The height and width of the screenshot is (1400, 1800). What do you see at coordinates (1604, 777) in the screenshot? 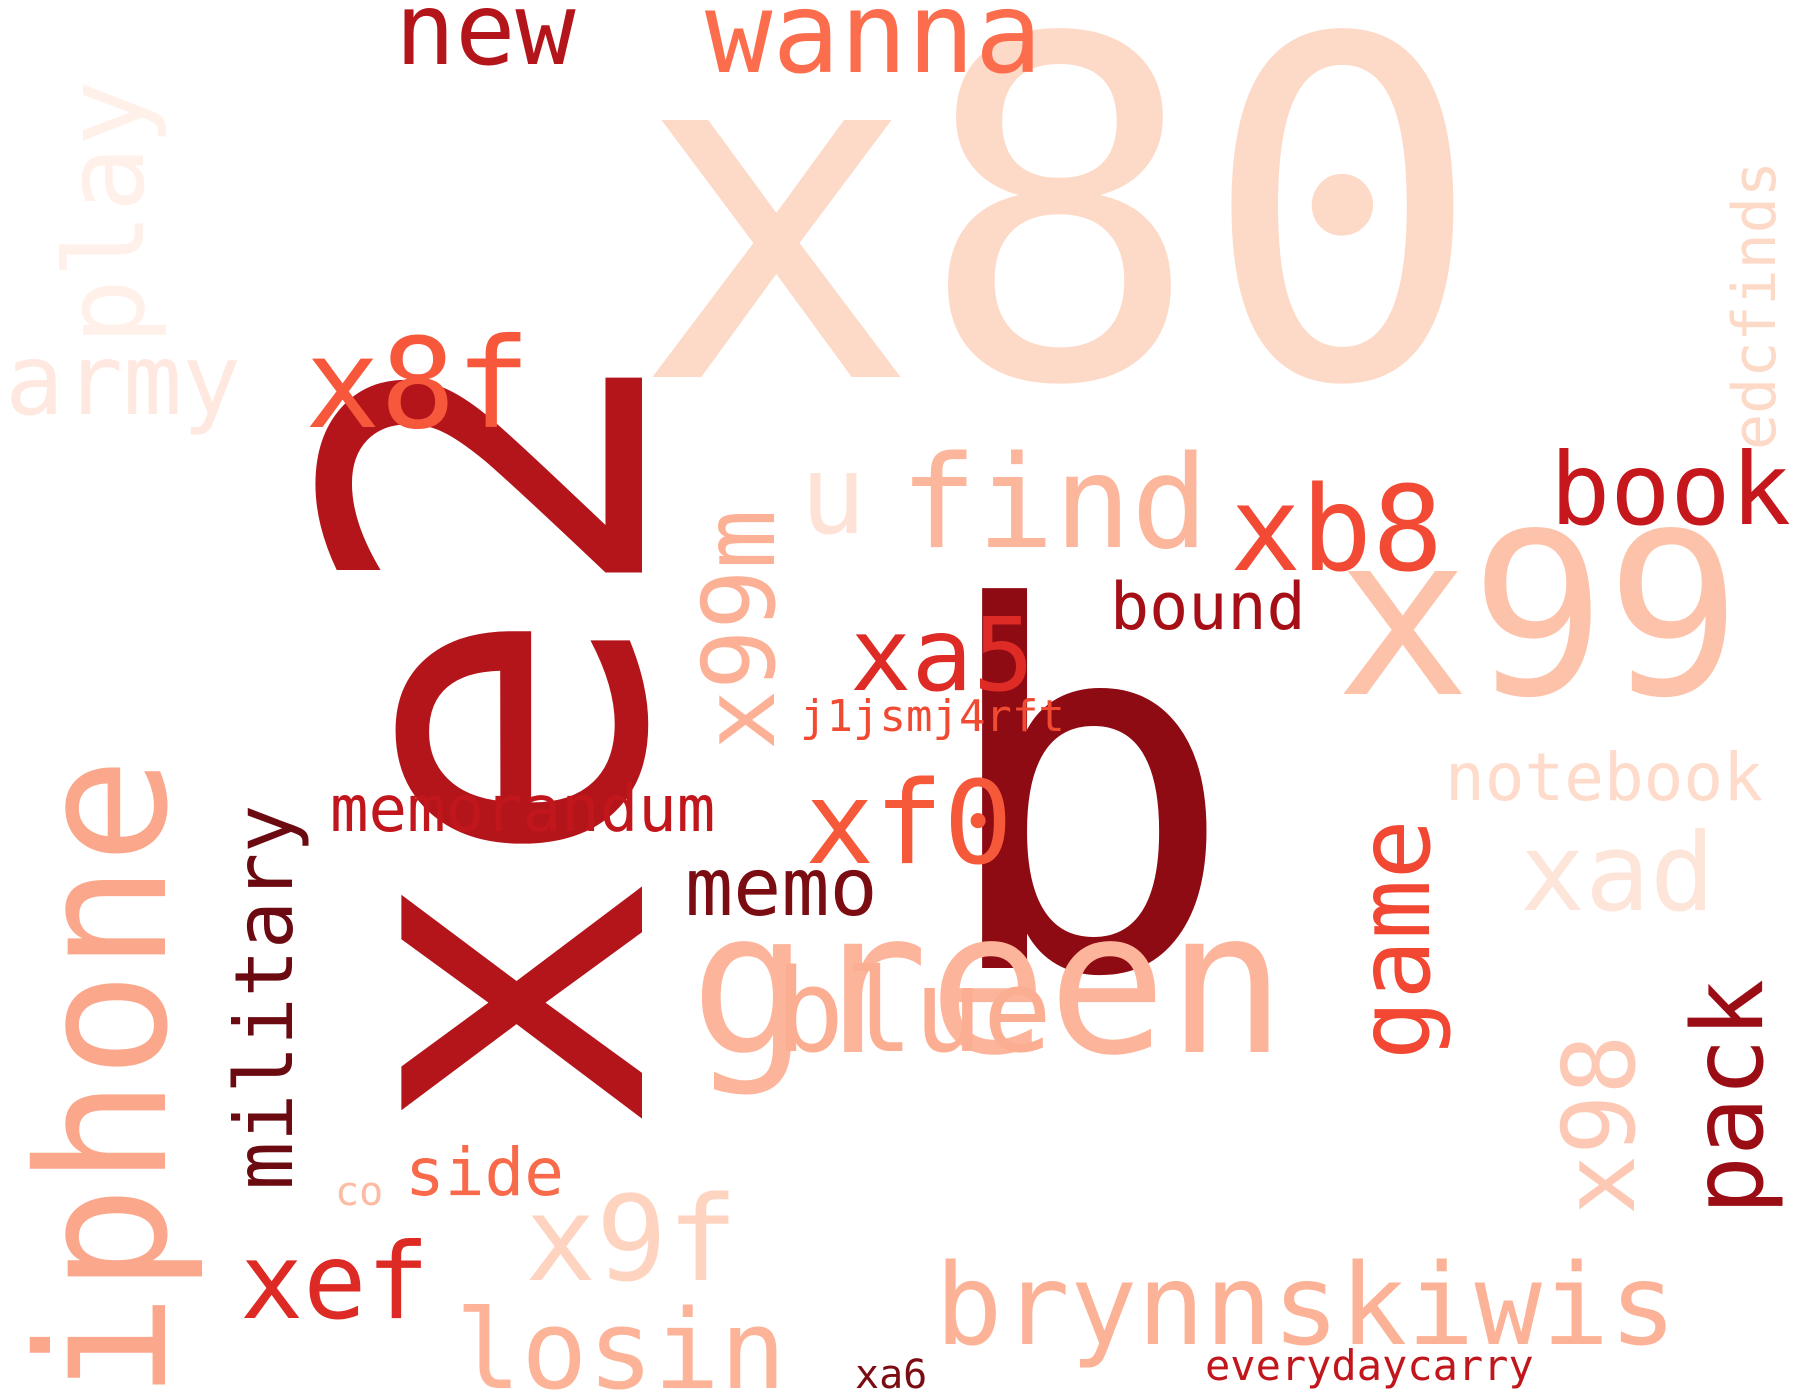
I see `word-notebook: notebook` at bounding box center [1604, 777].